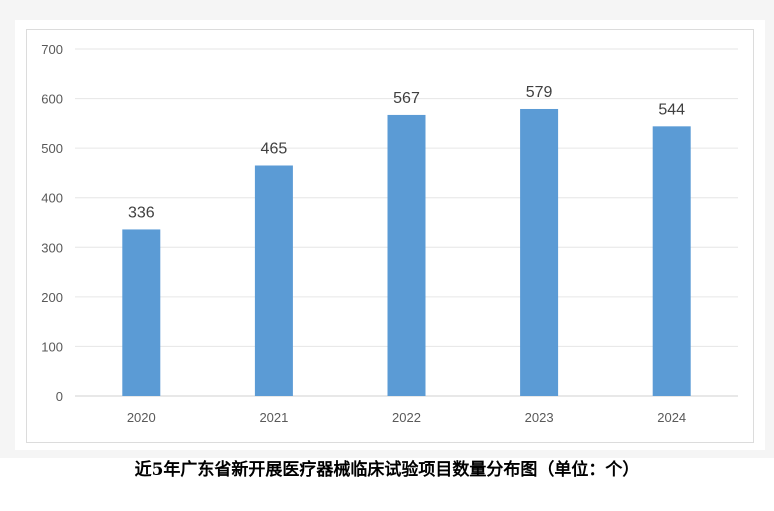  I want to click on y-tick-label: 300, so click(52, 247).